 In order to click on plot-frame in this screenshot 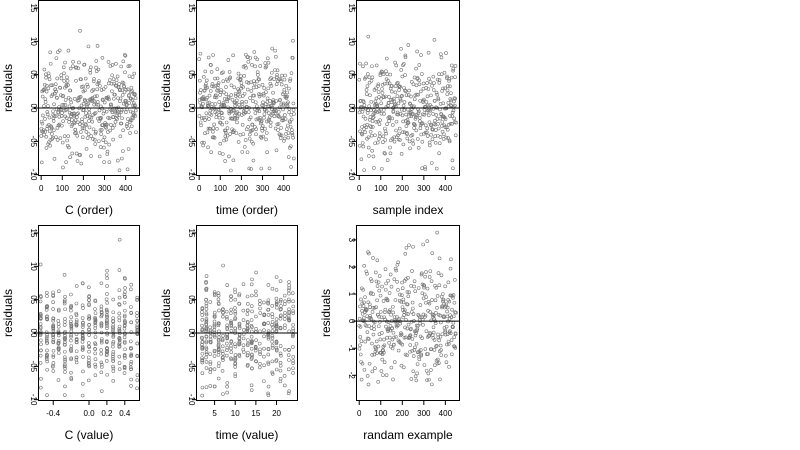, I will do `click(408, 313)`.